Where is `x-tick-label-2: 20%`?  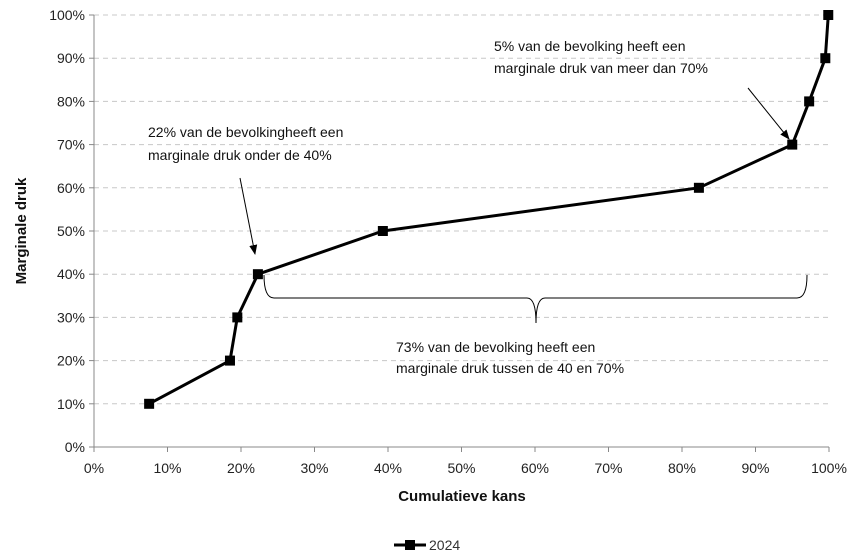 x-tick-label-2: 20% is located at coordinates (241, 468).